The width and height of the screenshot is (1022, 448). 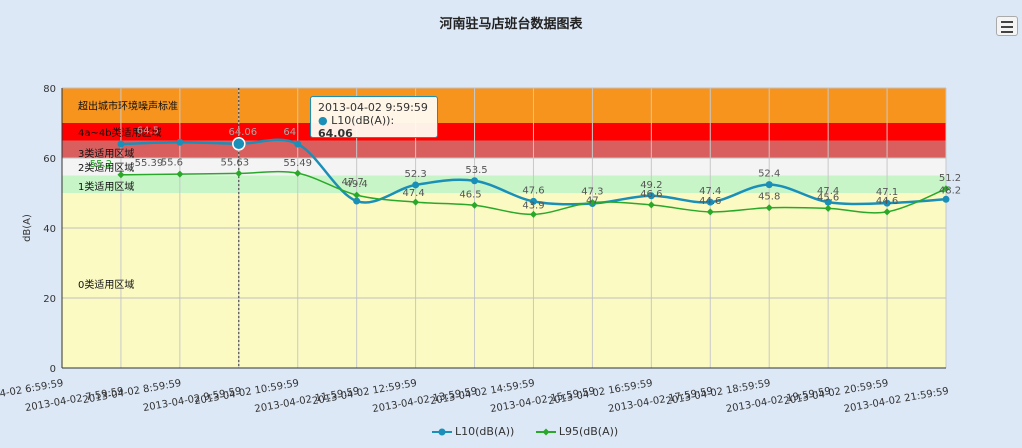 I want to click on band-label: 0类适用区域, so click(x=106, y=284).